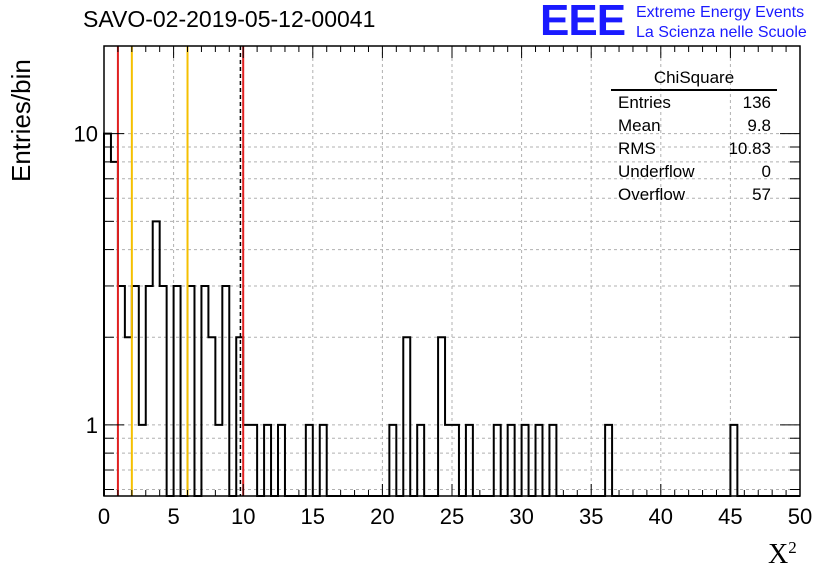 Image resolution: width=836 pixels, height=572 pixels. Describe the element at coordinates (639, 125) in the screenshot. I see `stats-label: Mean` at that location.